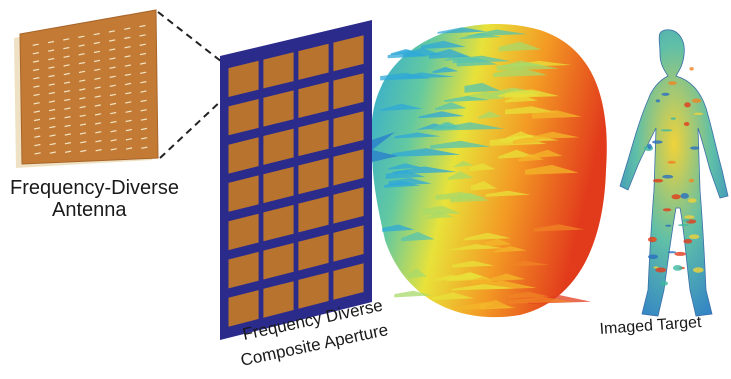  What do you see at coordinates (296, 181) in the screenshot?
I see `aperture-cells` at bounding box center [296, 181].